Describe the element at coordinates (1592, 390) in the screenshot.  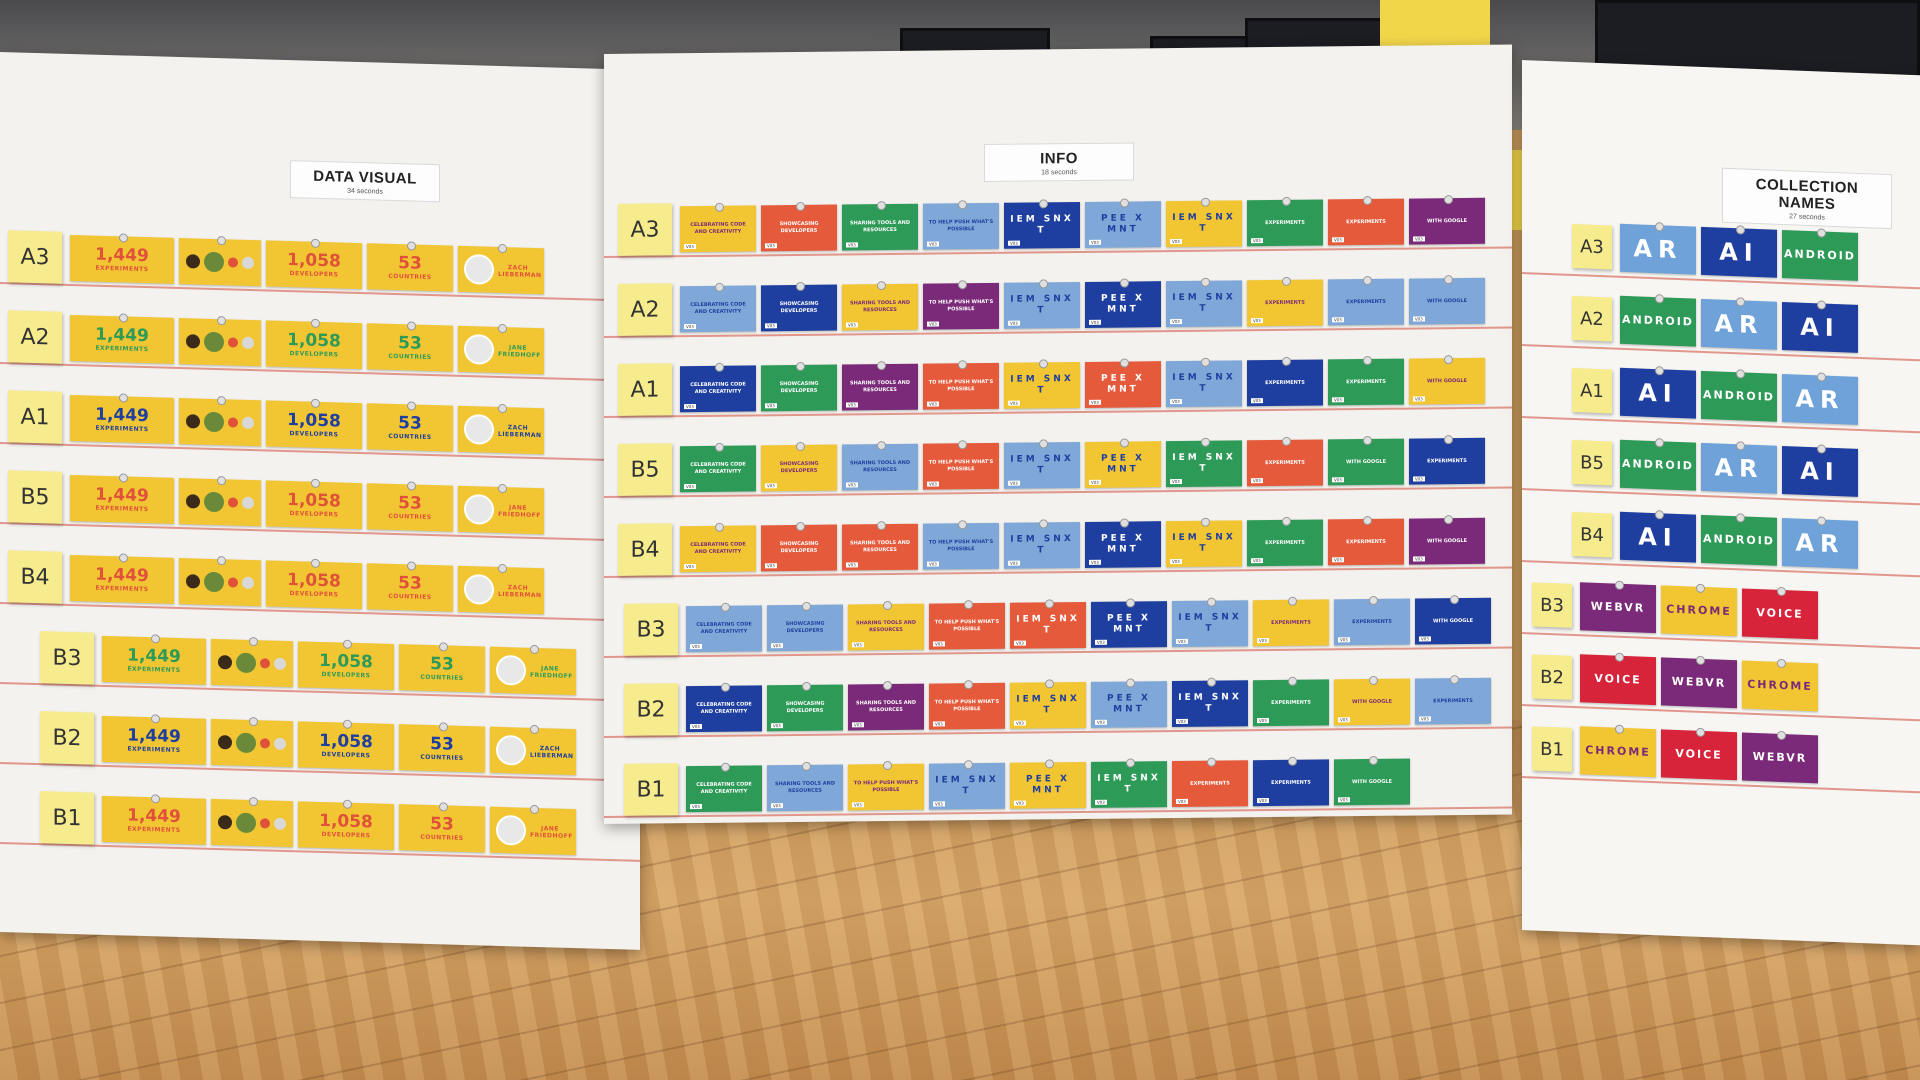
I see `row-label-sticky: A1` at that location.